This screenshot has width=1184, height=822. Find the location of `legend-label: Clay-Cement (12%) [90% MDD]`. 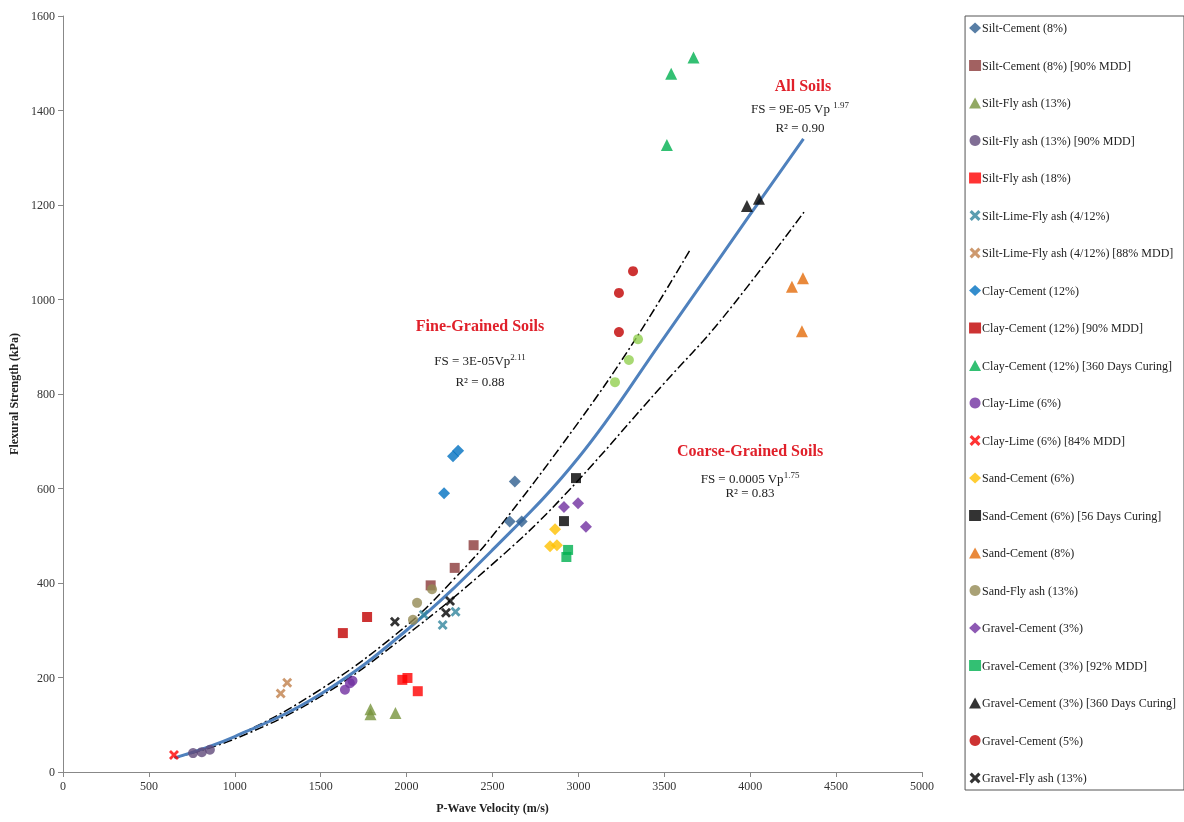

legend-label: Clay-Cement (12%) [90% MDD] is located at coordinates (1063, 328).